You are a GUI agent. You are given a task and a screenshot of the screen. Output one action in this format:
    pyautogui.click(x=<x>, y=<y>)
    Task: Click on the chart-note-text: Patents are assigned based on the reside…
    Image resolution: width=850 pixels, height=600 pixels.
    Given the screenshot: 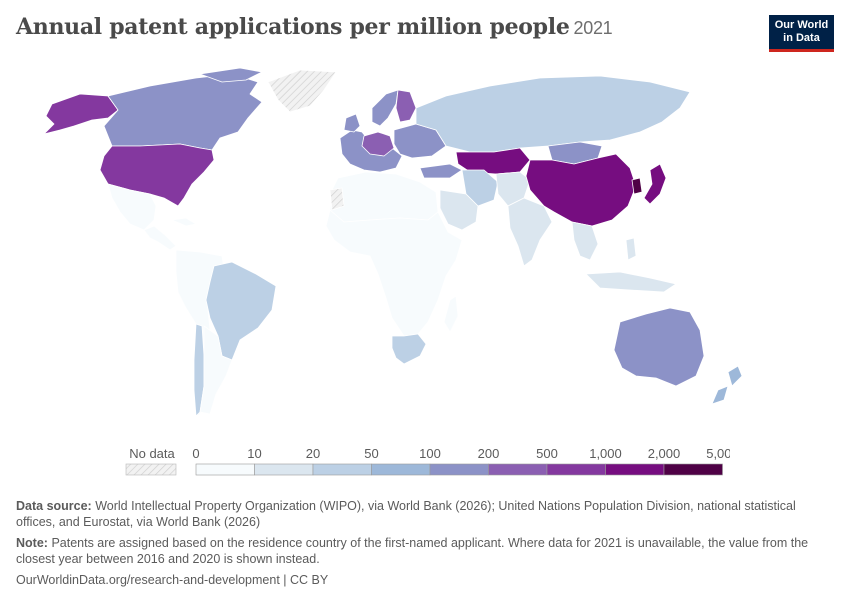 What is the action you would take?
    pyautogui.click(x=412, y=551)
    